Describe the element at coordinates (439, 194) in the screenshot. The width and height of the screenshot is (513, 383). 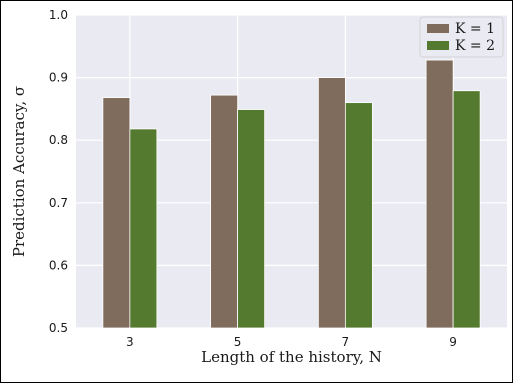
I see `bar-k1-n9` at that location.